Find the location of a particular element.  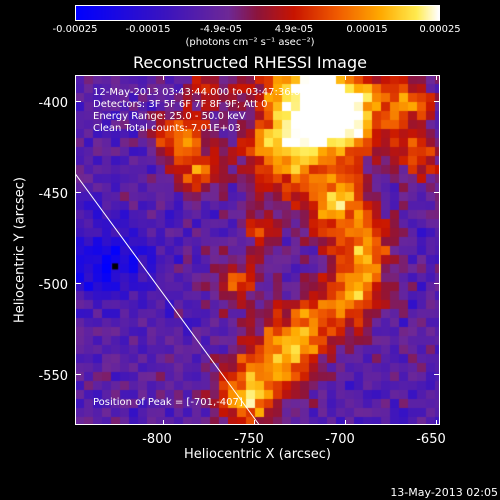

y-axis-label: Heliocentric Y (arcsec) is located at coordinates (20, 250).